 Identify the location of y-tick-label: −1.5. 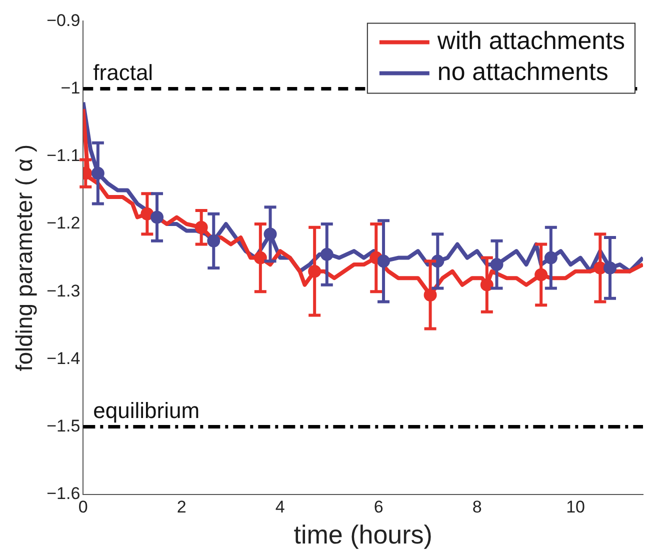
(63, 426).